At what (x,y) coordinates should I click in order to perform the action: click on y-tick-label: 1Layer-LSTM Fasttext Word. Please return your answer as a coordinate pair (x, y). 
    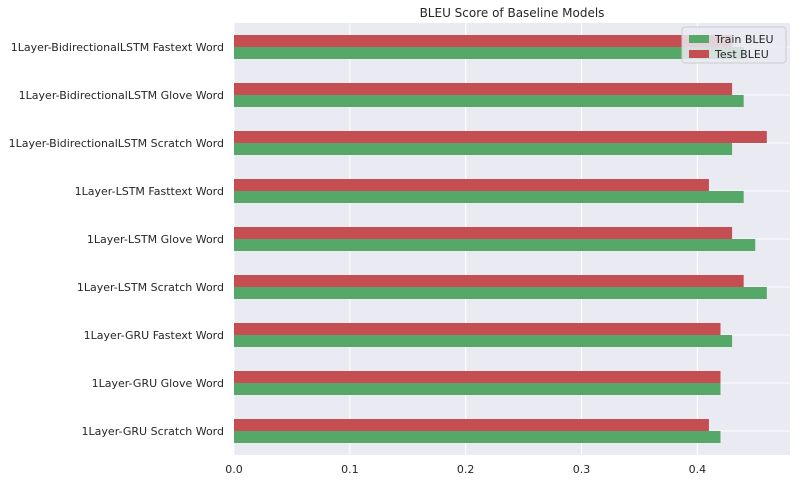
    Looking at the image, I should click on (149, 191).